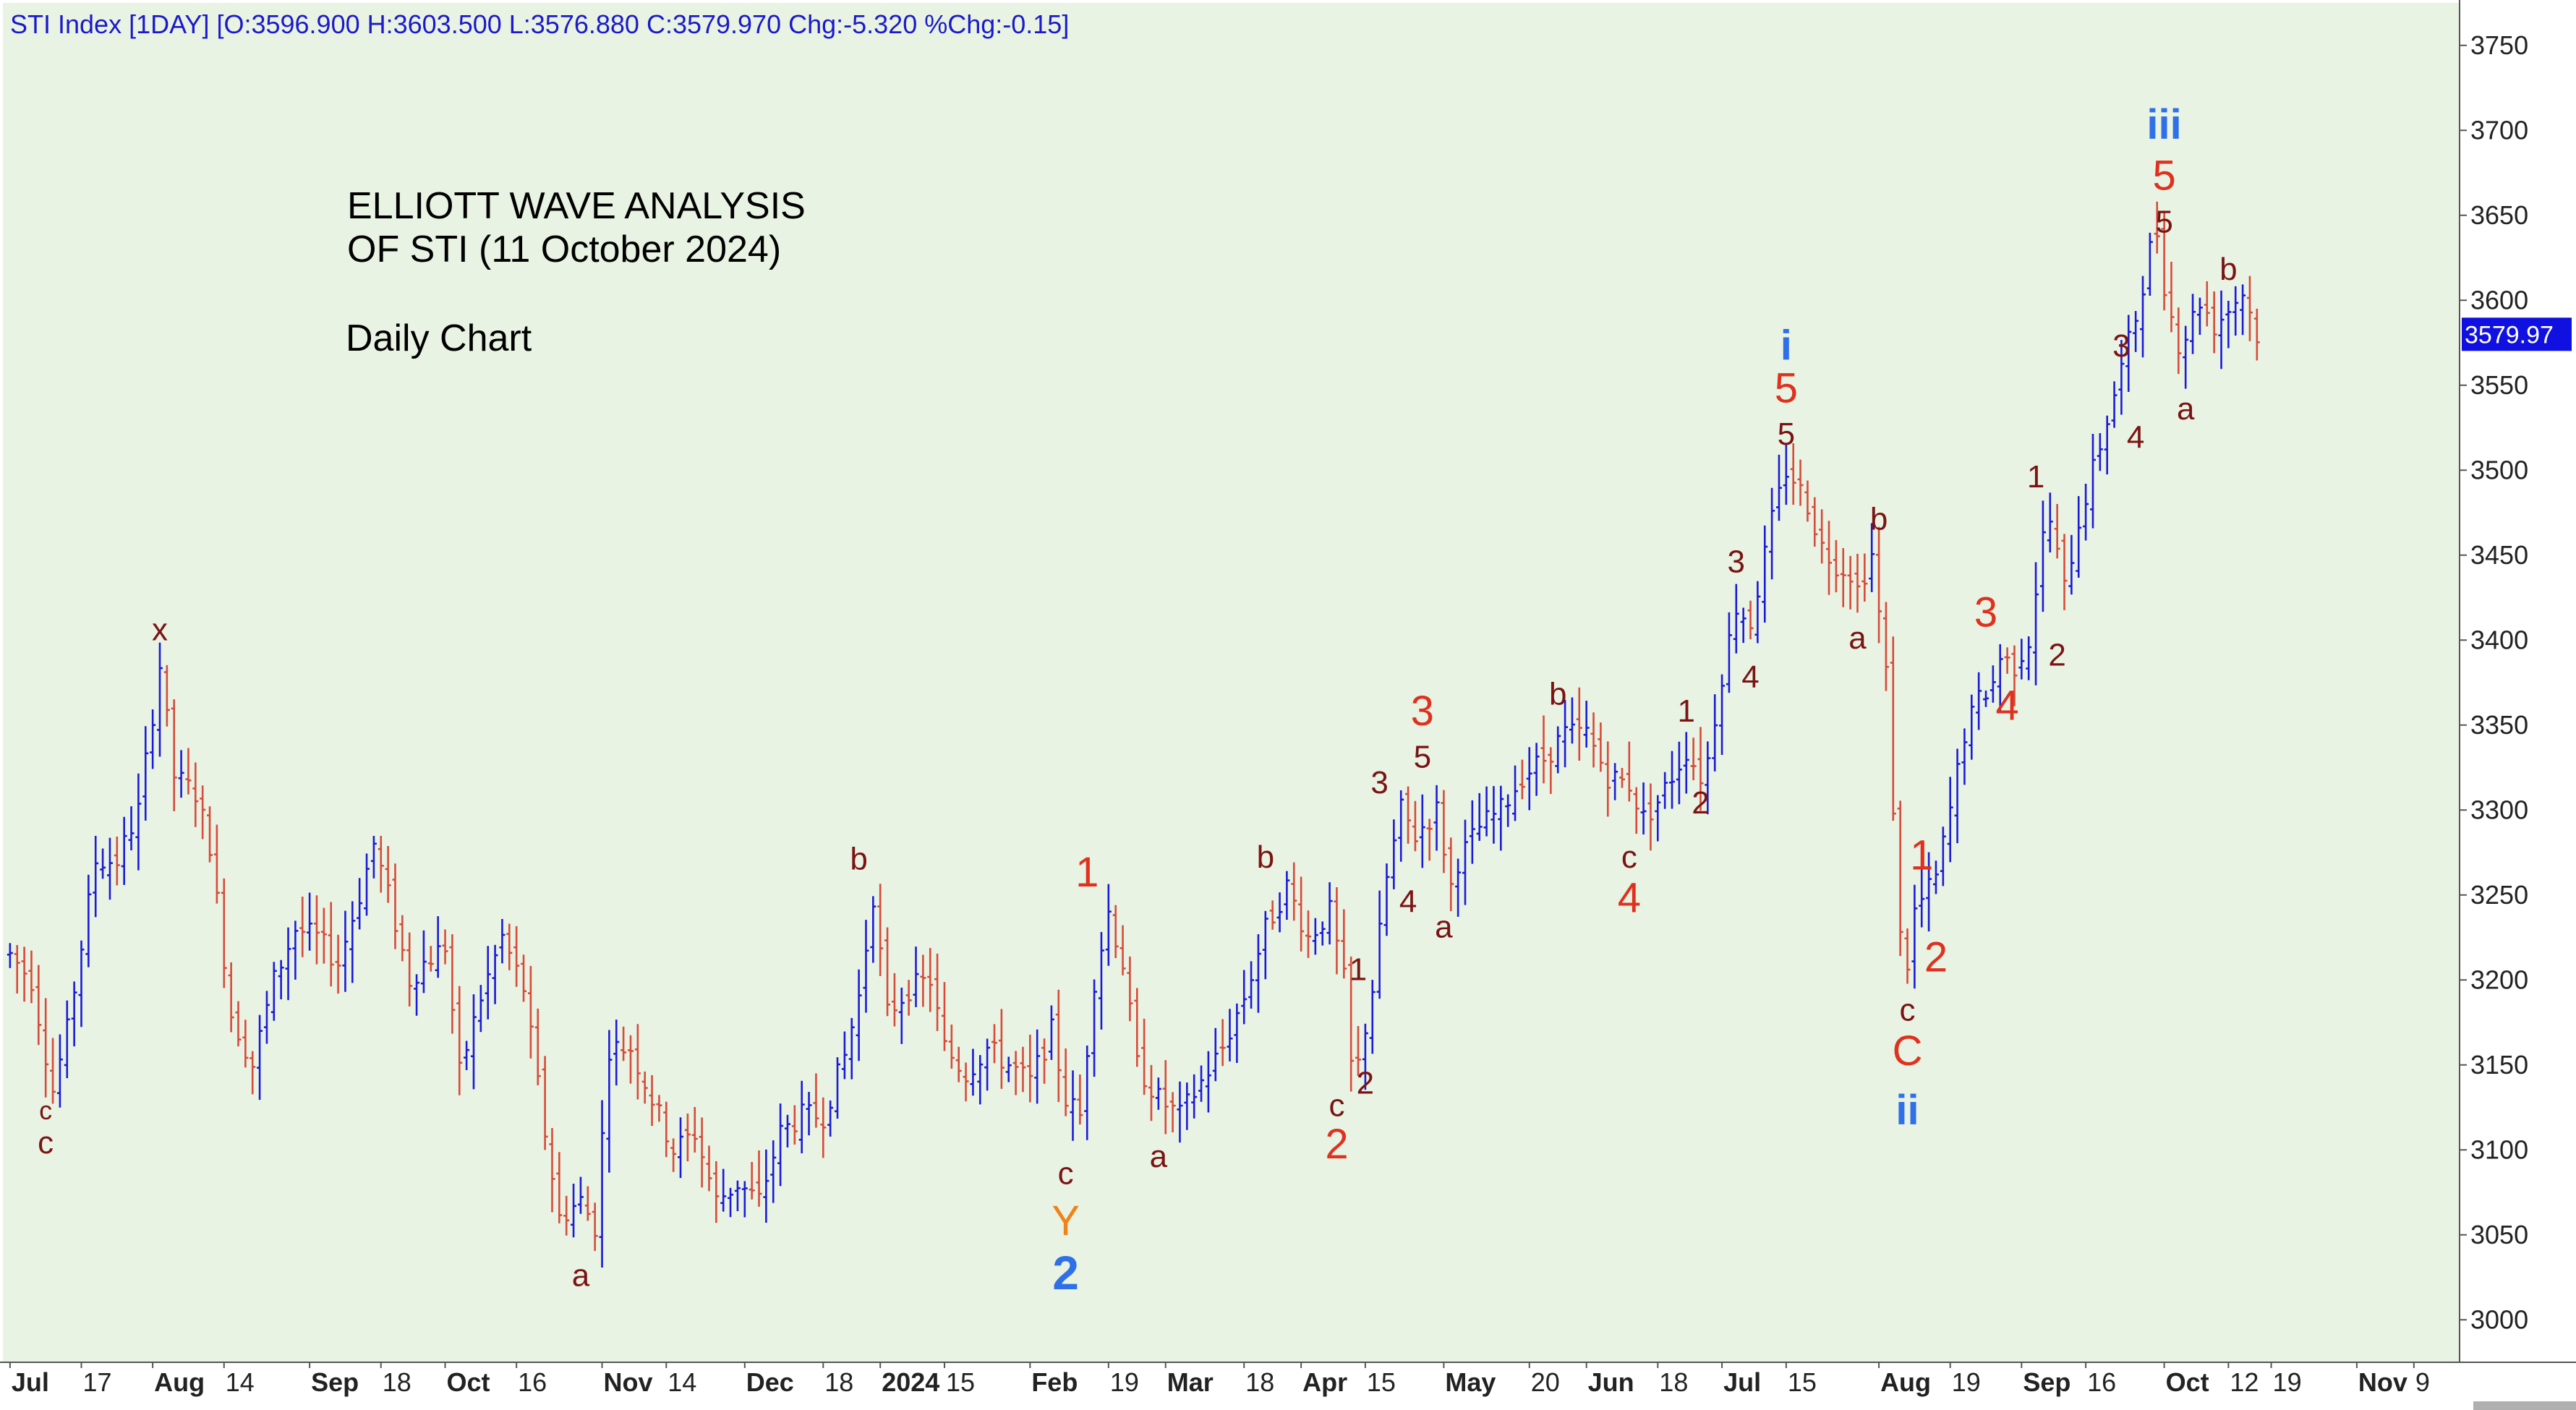 The height and width of the screenshot is (1410, 2576). I want to click on x-tick-label: Mar, so click(1190, 1382).